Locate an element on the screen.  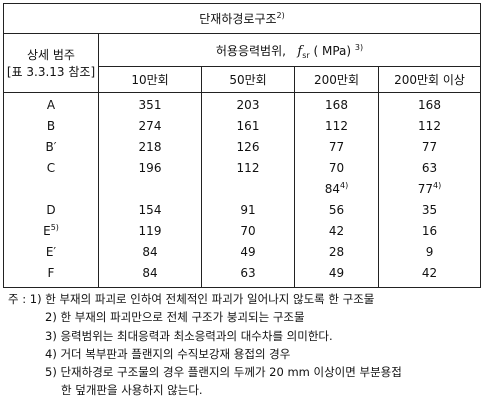
value-cell: 774) is located at coordinates (429, 189).